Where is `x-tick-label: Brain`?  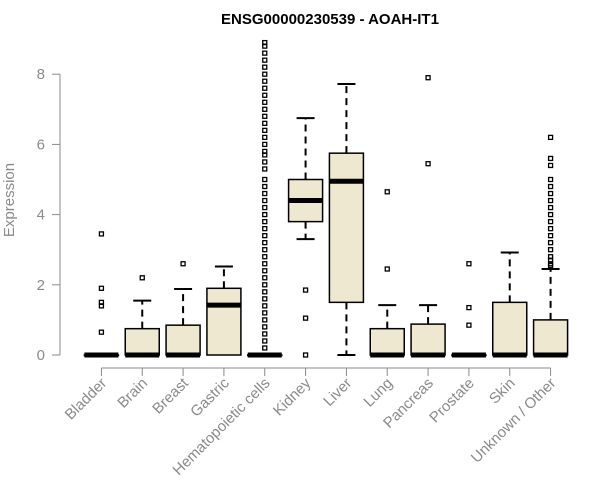 x-tick-label: Brain is located at coordinates (132, 393).